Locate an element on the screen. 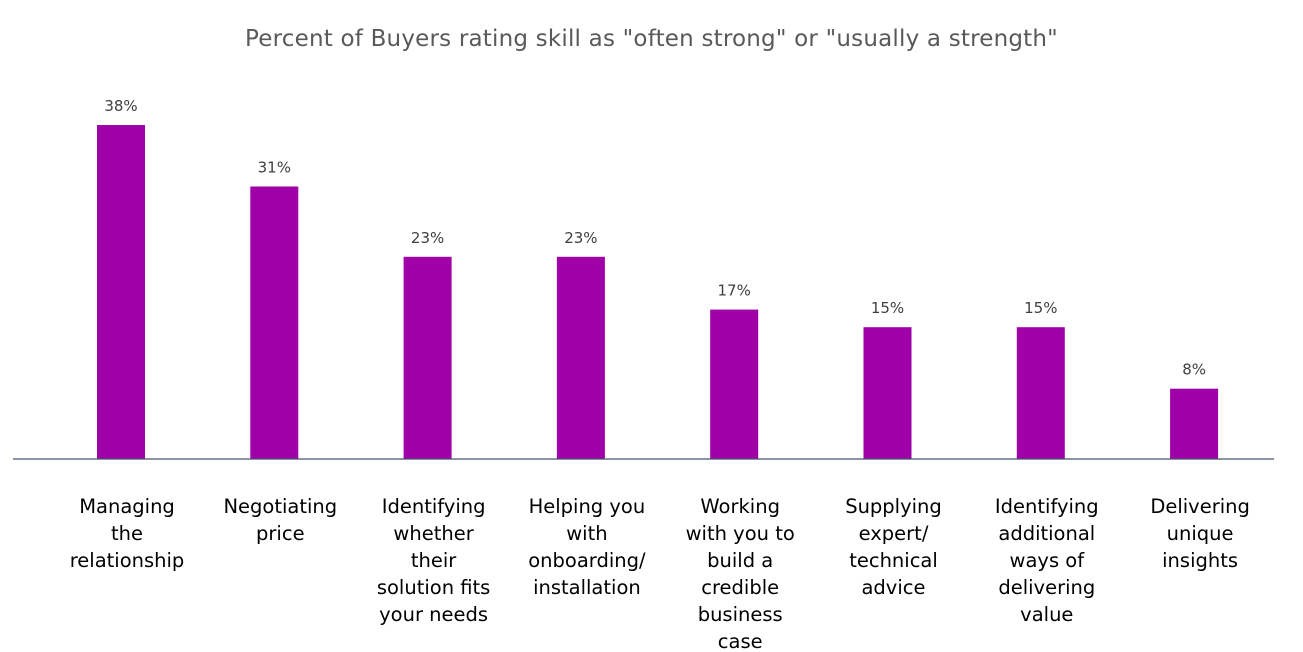  category-label-line: installation is located at coordinates (587, 587).